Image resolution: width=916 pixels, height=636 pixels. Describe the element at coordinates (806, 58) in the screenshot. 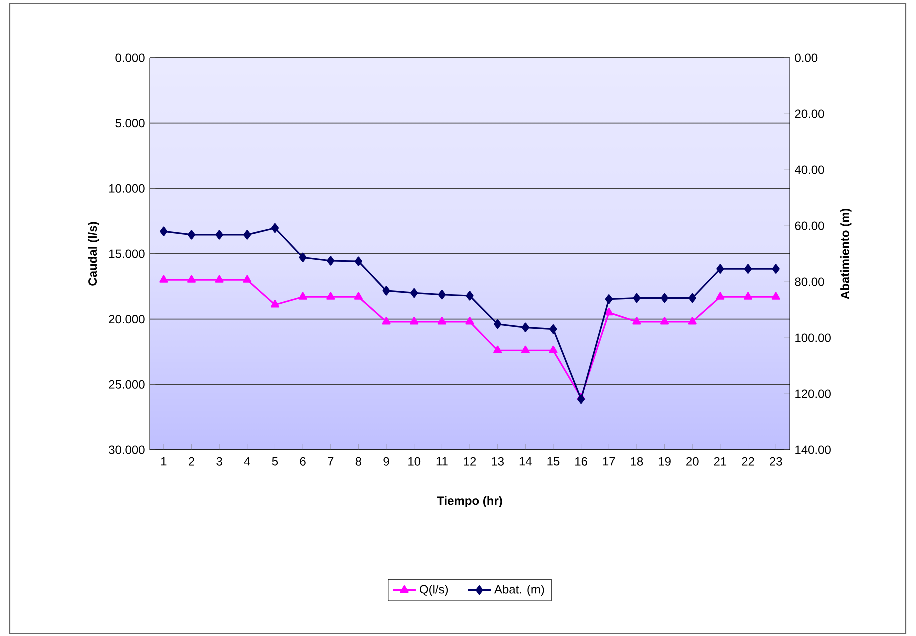

I see `y2-tick-label: 0.00` at that location.